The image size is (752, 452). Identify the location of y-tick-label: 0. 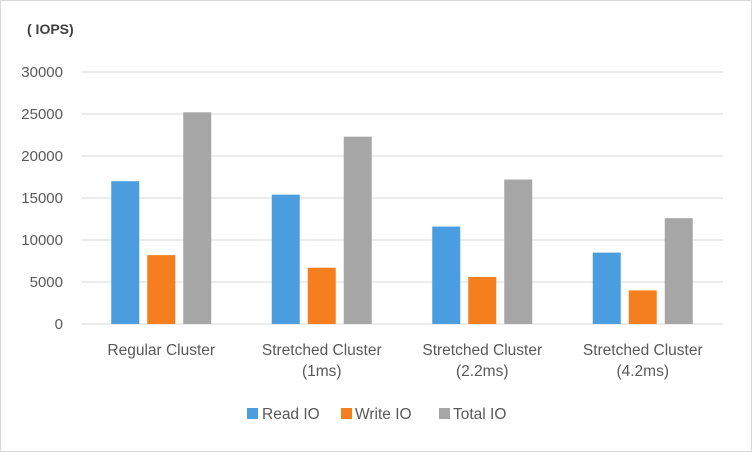
(59, 324).